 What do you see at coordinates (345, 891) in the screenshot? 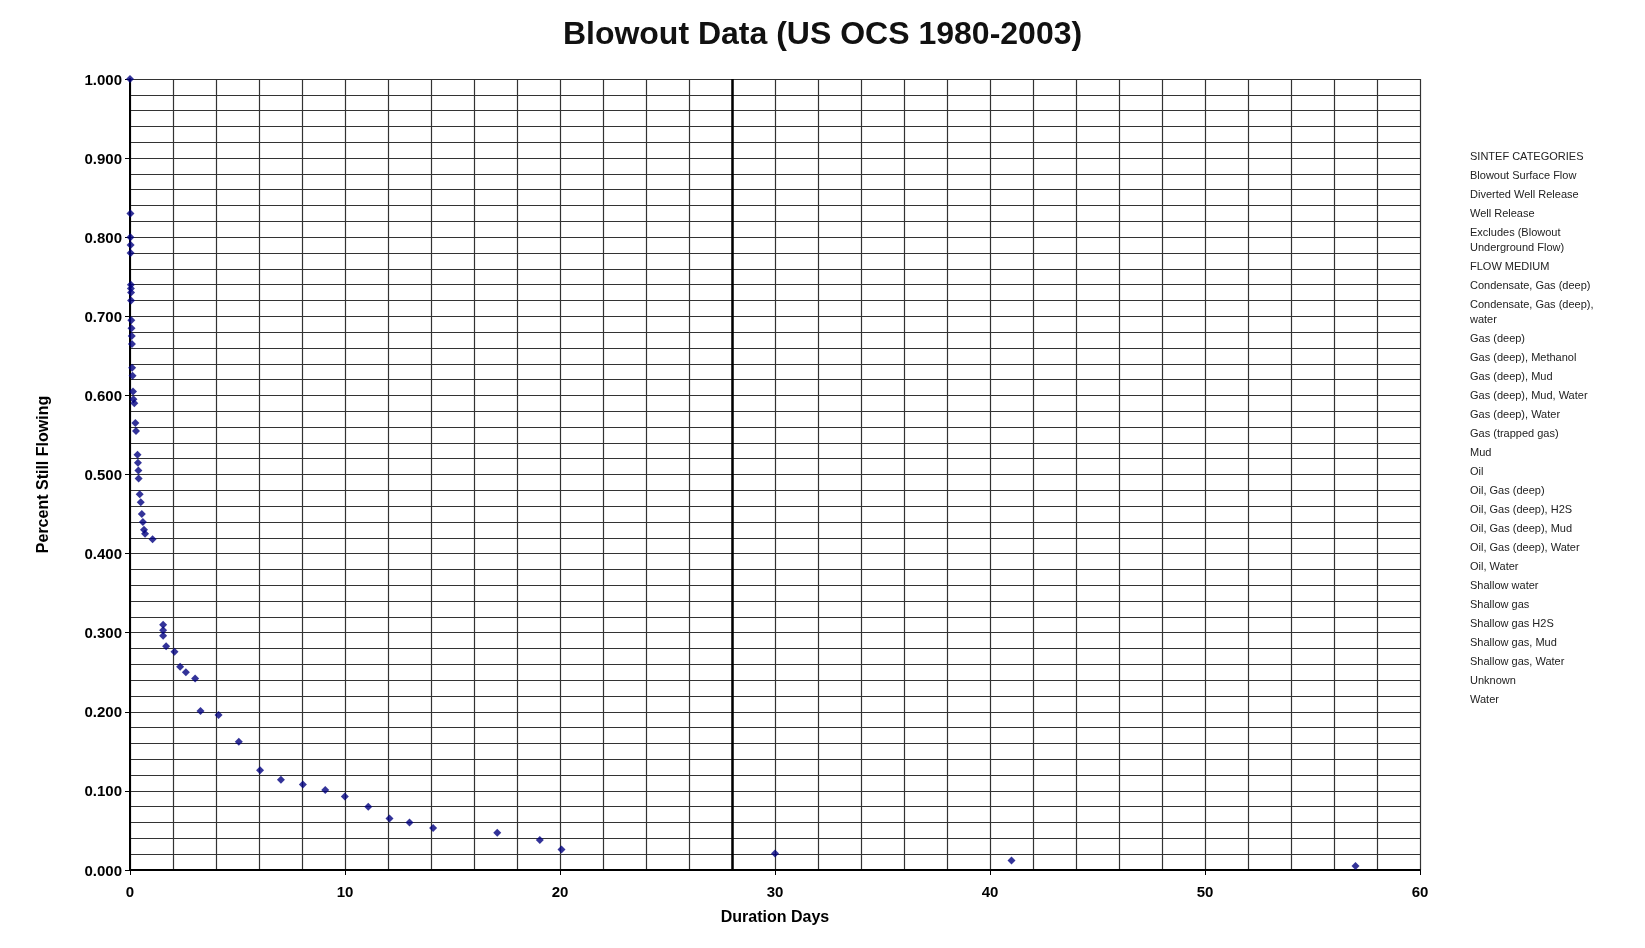
I see `x-tick-label: 10` at bounding box center [345, 891].